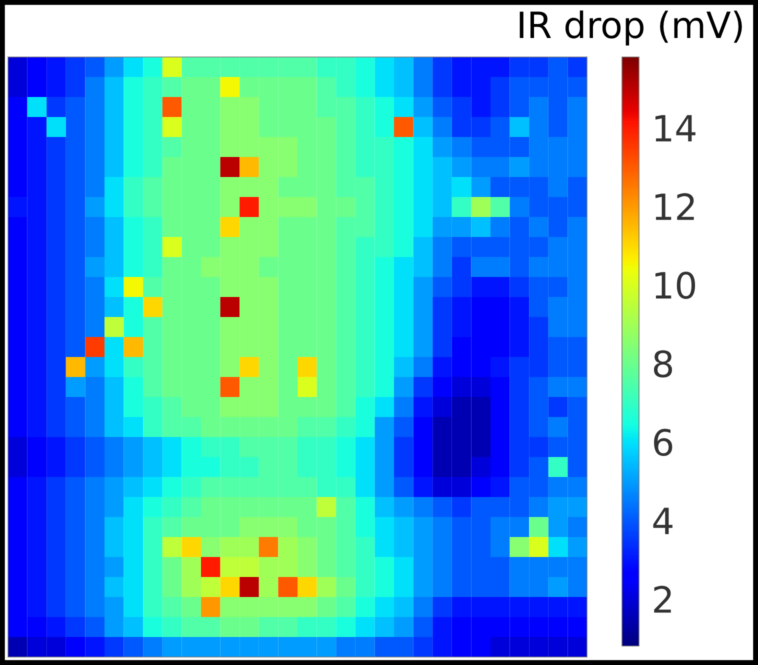 This screenshot has width=758, height=665. I want to click on color-bar-label: 8, so click(663, 364).